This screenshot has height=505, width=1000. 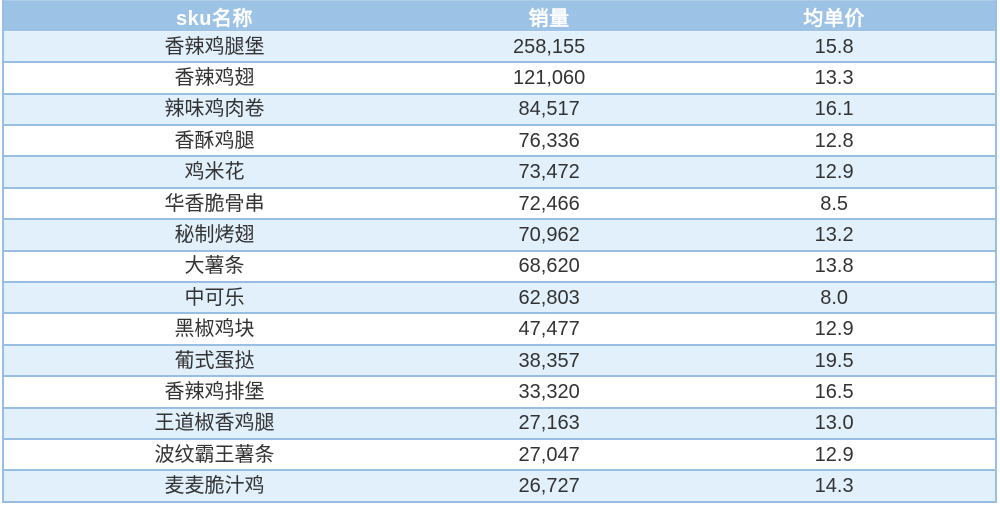 What do you see at coordinates (549, 235) in the screenshot?
I see `sales-volume-cell: 70,962` at bounding box center [549, 235].